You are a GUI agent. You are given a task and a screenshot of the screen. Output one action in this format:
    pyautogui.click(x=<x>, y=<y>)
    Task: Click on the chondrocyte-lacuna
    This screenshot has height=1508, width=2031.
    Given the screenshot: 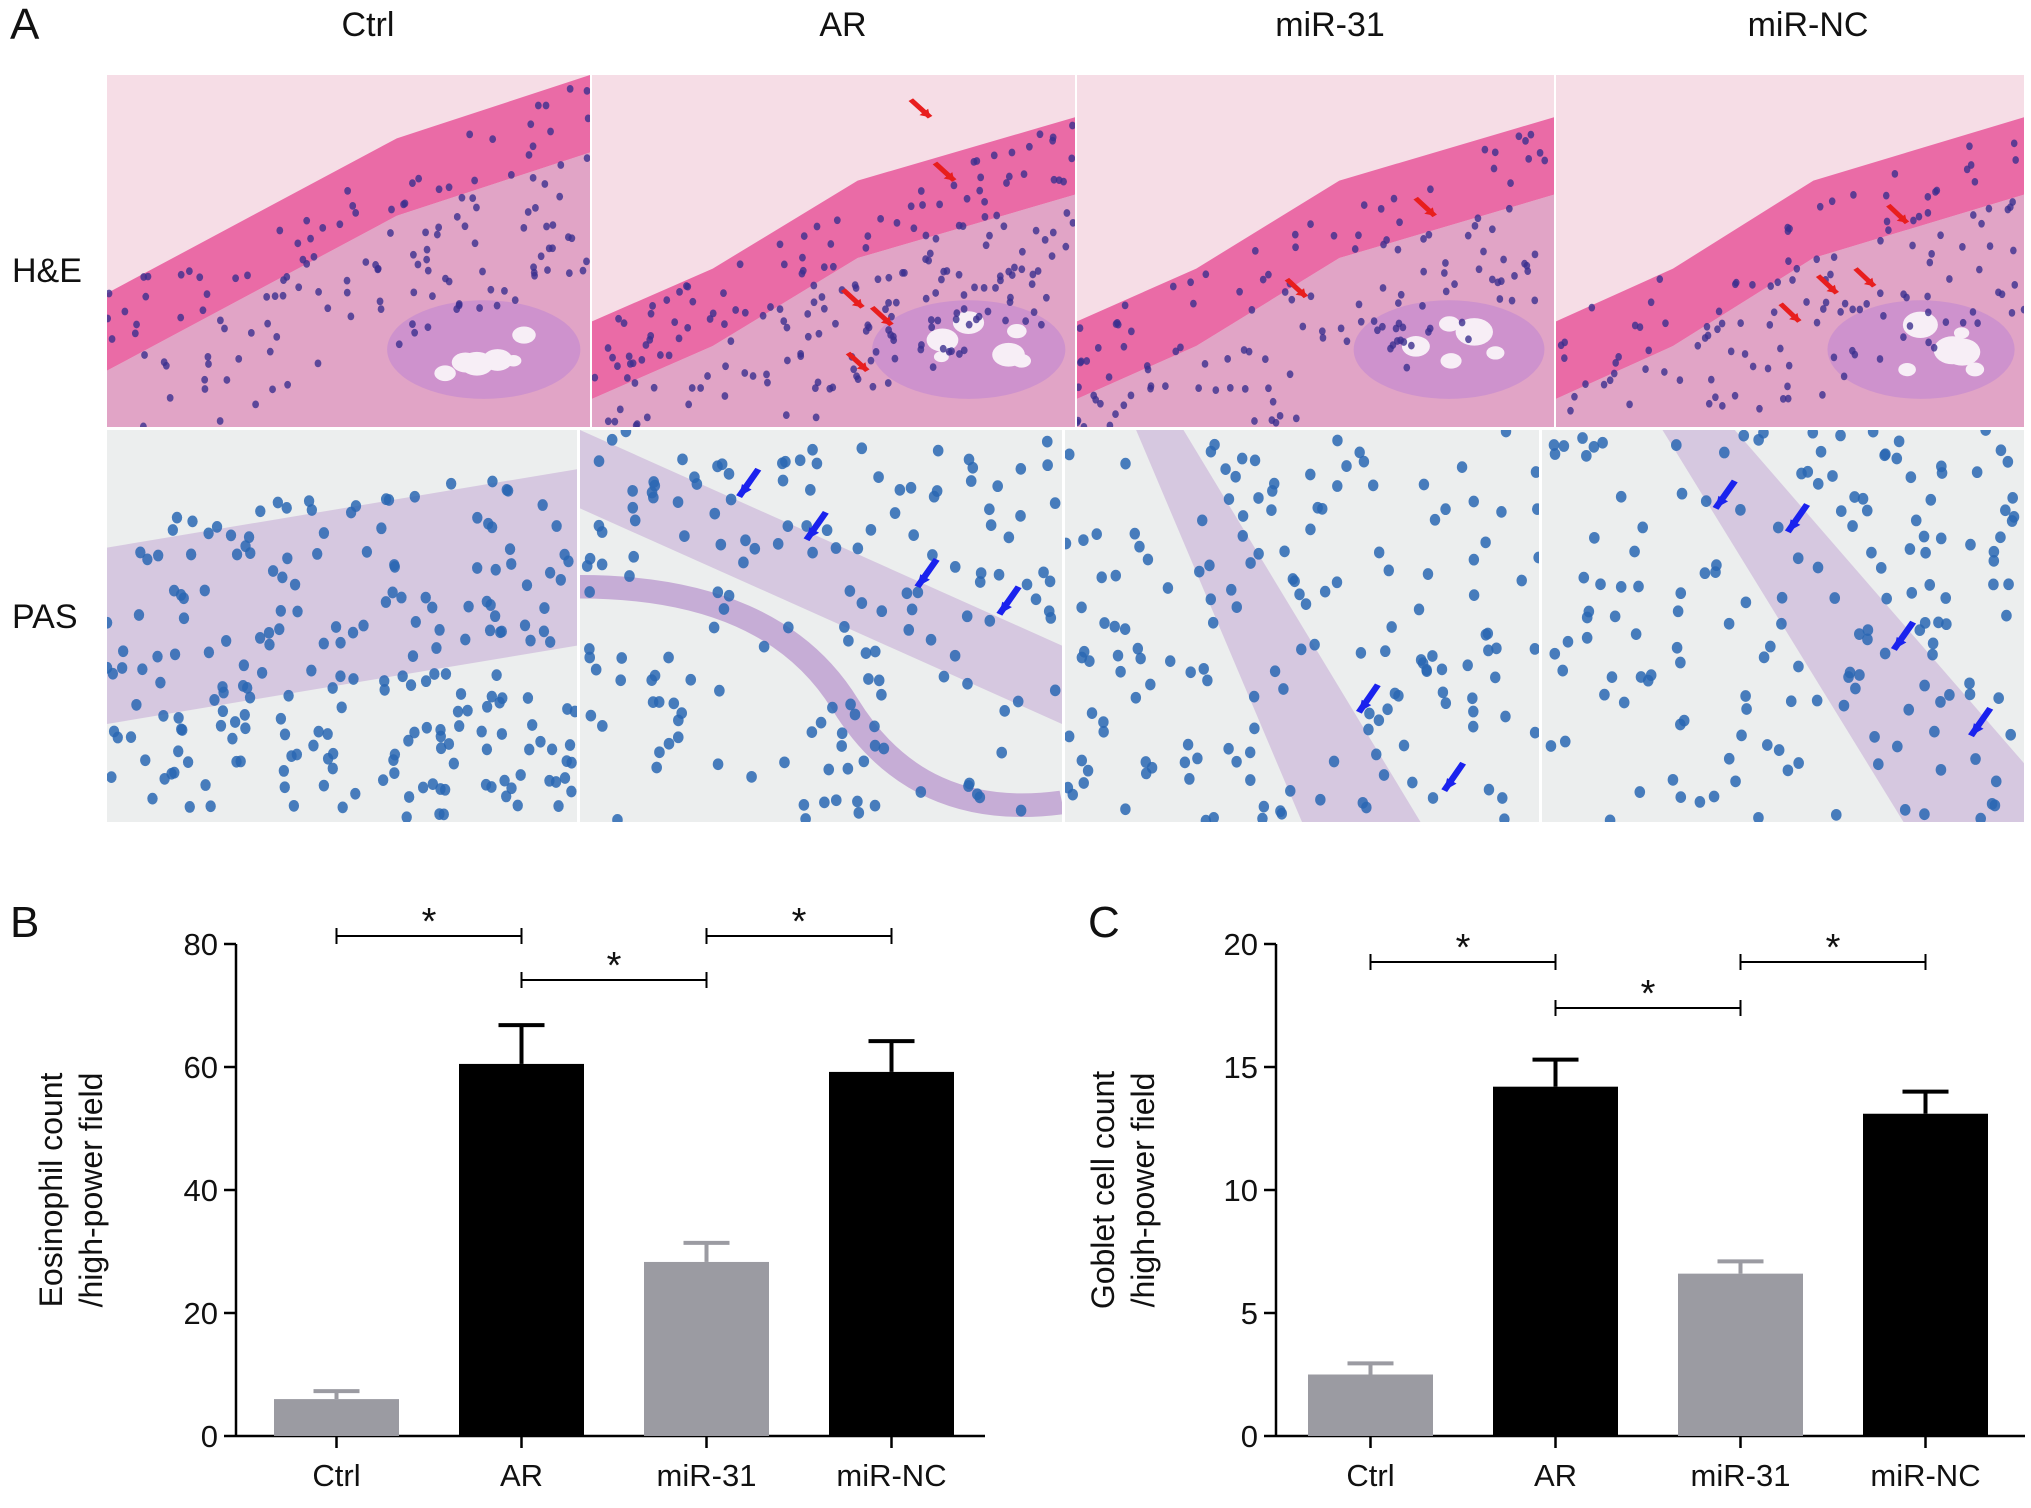 What is the action you would take?
    pyautogui.click(x=942, y=340)
    